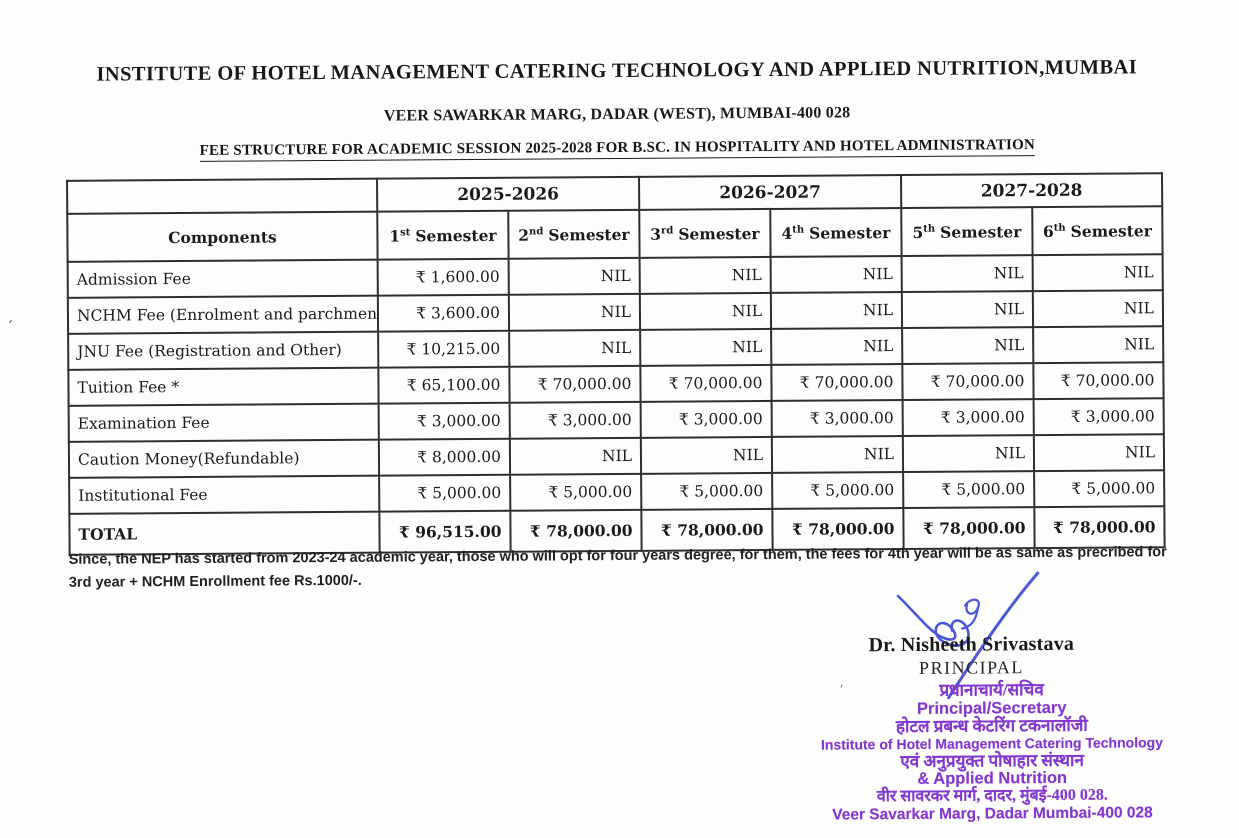  I want to click on semester-number: 1, so click(395, 236).